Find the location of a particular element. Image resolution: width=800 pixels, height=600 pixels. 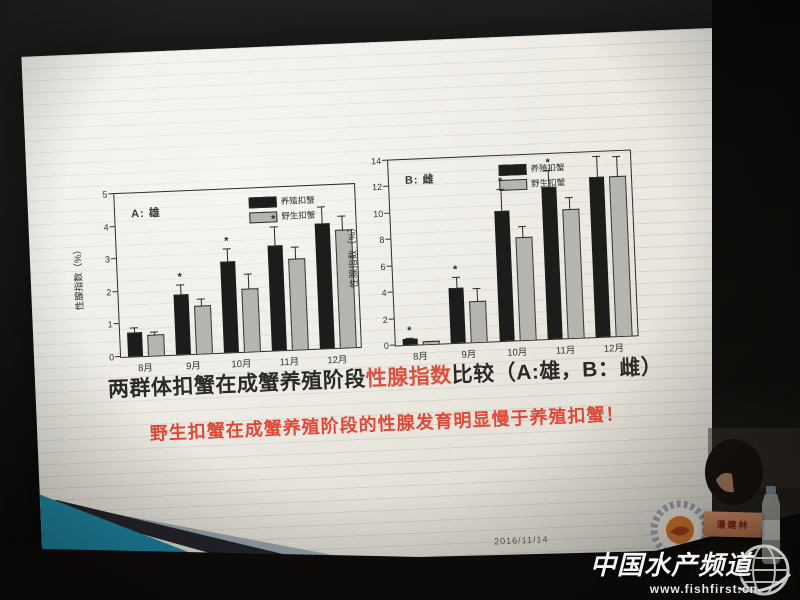

y-tick-label: 14 is located at coordinates (376, 161).